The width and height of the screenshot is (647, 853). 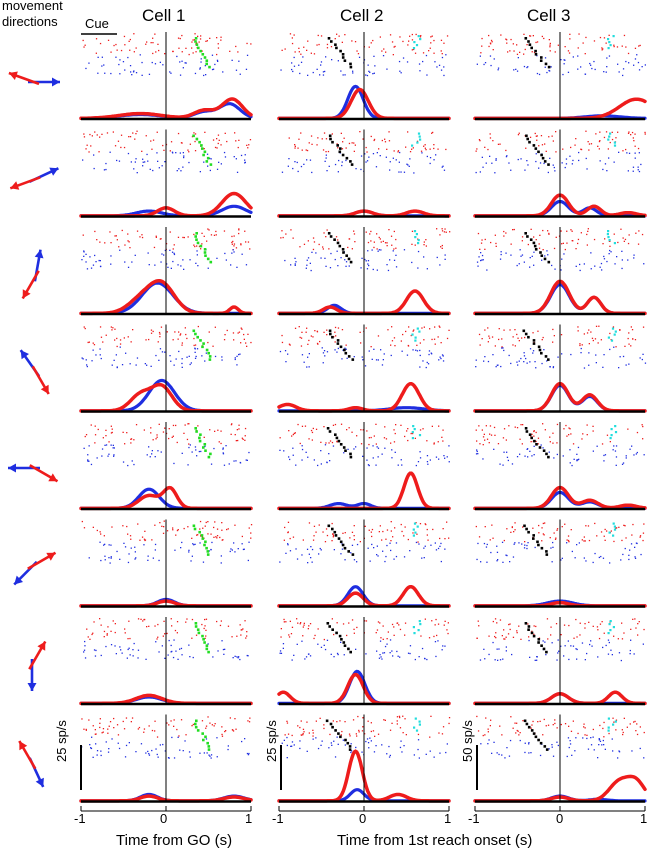 What do you see at coordinates (53, 477) in the screenshot?
I see `direction-arrowhead-red` at bounding box center [53, 477].